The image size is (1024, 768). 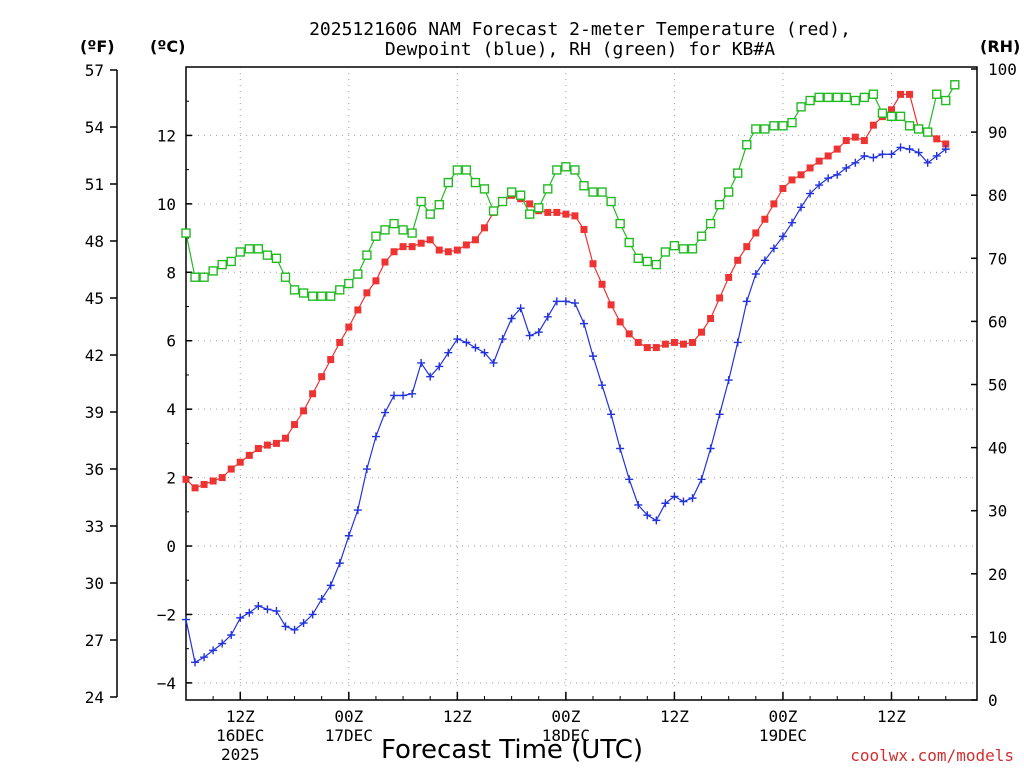 I want to click on credit-link: coolwx.com/models, so click(x=932, y=755).